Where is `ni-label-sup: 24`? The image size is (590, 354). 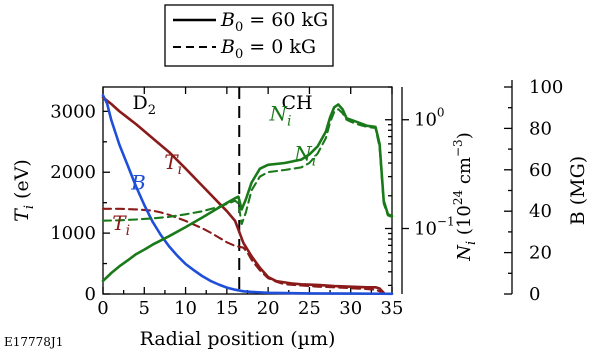
ni-label-sup: 24 is located at coordinates (458, 198).